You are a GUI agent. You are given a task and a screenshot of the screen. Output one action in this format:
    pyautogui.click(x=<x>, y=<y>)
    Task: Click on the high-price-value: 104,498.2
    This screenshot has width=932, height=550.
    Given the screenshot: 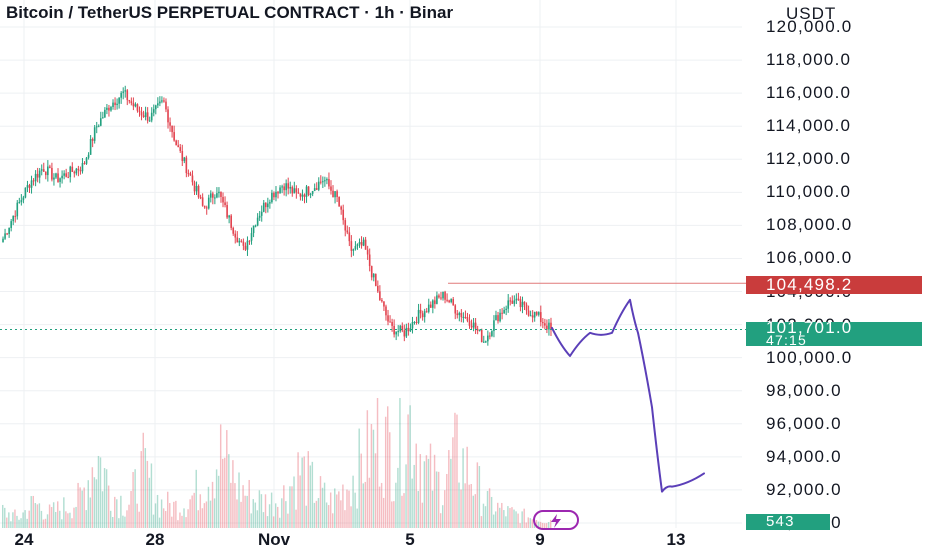 What is the action you would take?
    pyautogui.click(x=809, y=284)
    